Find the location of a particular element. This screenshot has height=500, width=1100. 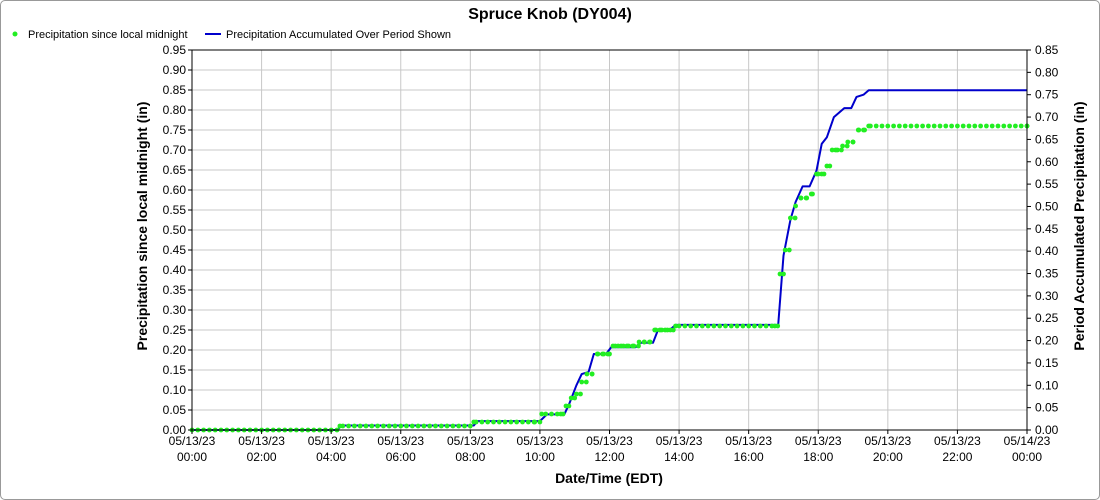

y-left-tick-label: 0.05 is located at coordinates (175, 410).